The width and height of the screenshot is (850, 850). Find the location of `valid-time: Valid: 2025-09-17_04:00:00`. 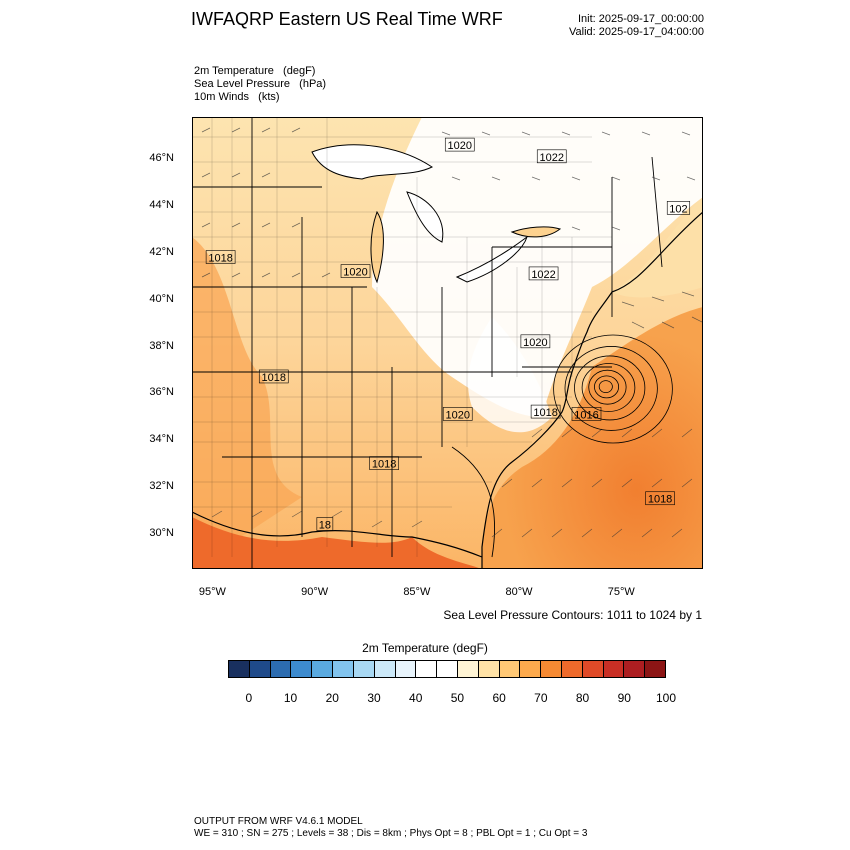

valid-time: Valid: 2025-09-17_04:00:00 is located at coordinates (636, 32).